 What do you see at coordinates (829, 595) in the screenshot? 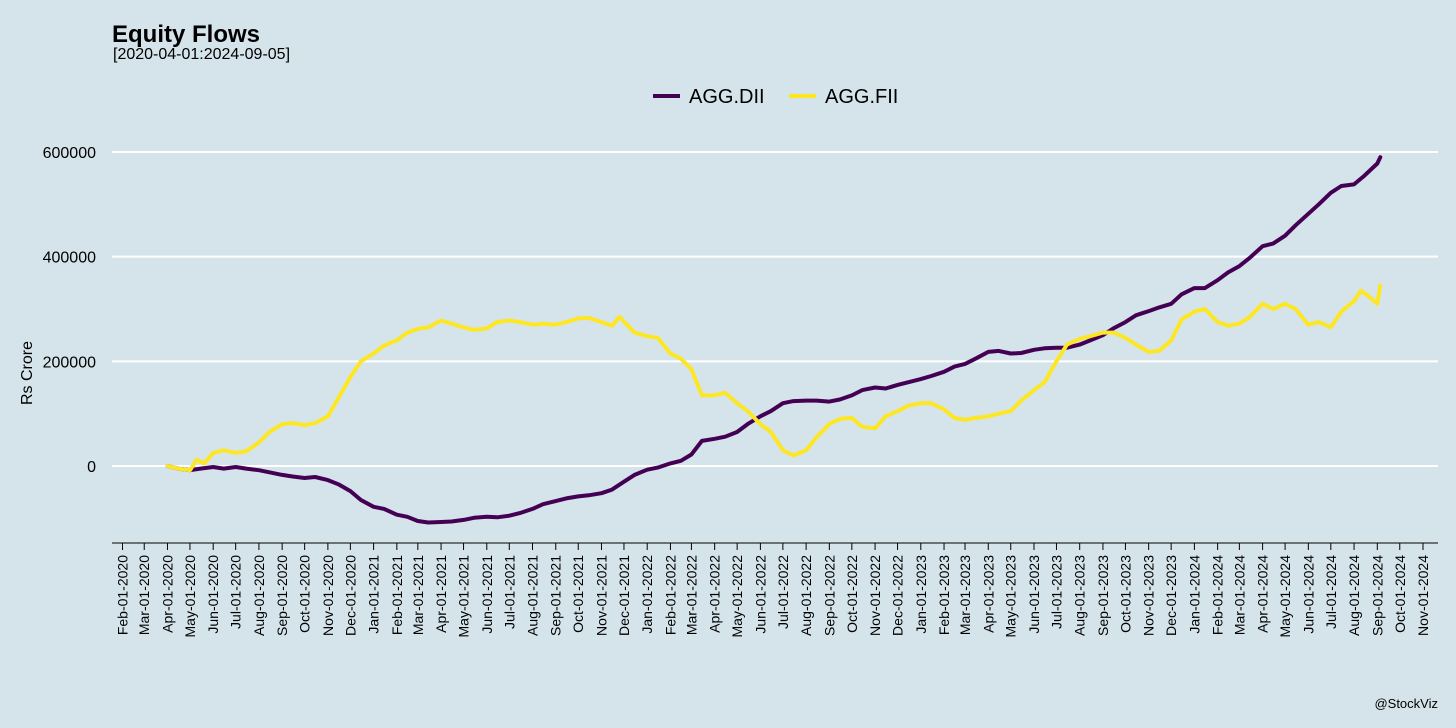
I see `x-tick-label: Sep-01-2022` at bounding box center [829, 595].